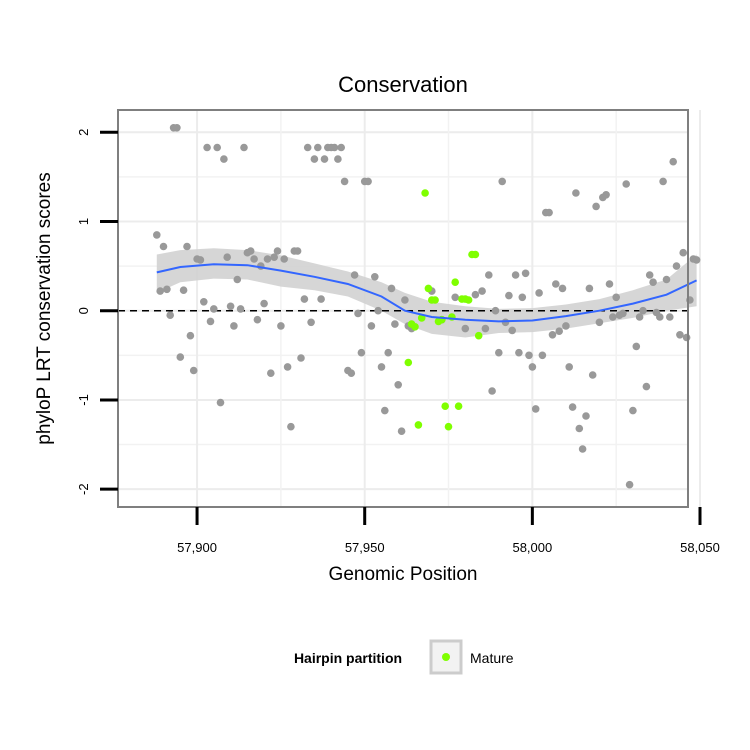  Describe the element at coordinates (348, 658) in the screenshot. I see `legend-title: Hairpin partition` at that location.